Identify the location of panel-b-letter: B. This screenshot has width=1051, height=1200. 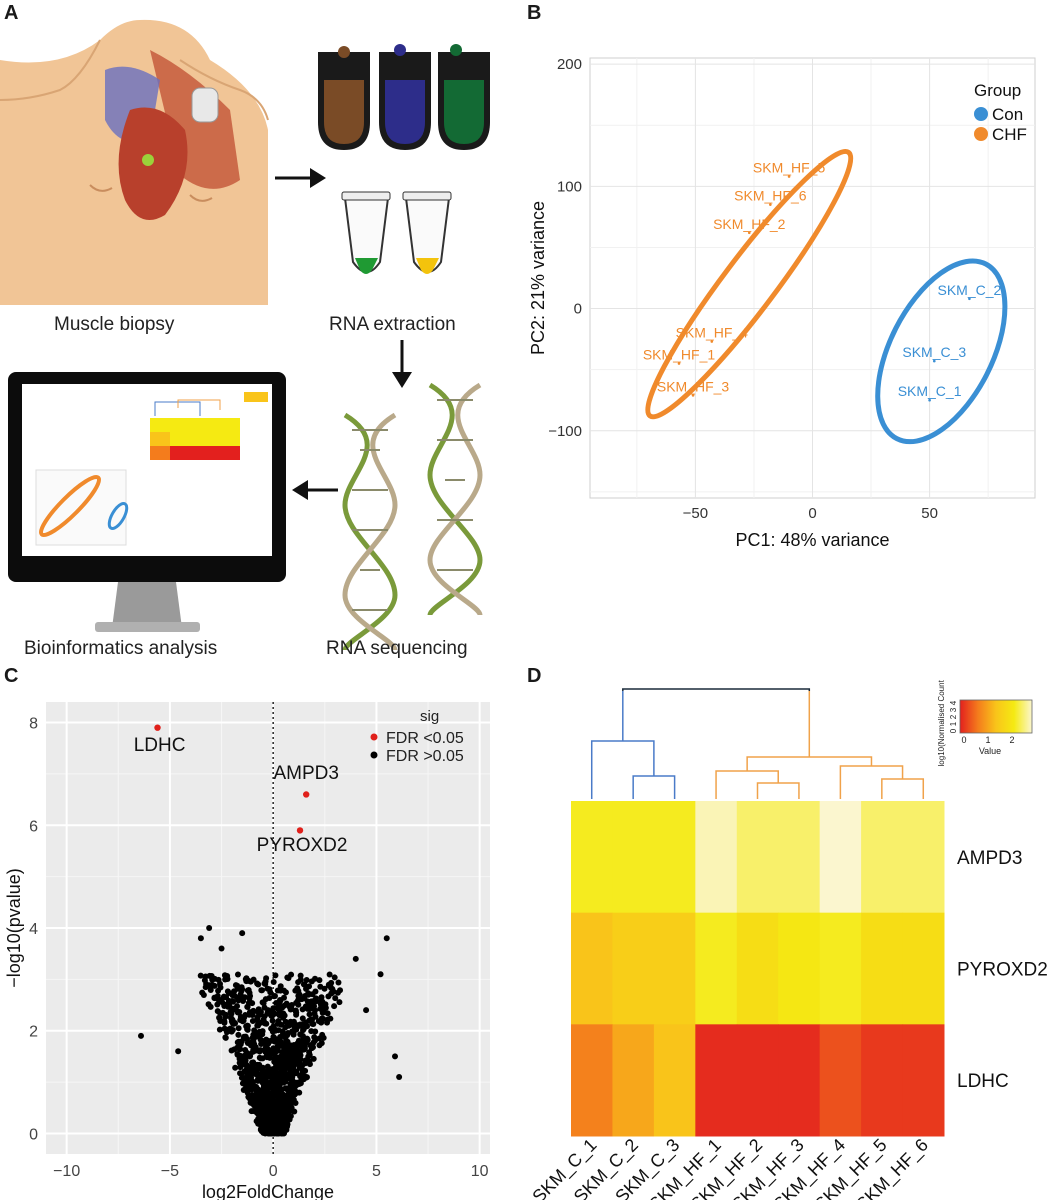
(534, 13).